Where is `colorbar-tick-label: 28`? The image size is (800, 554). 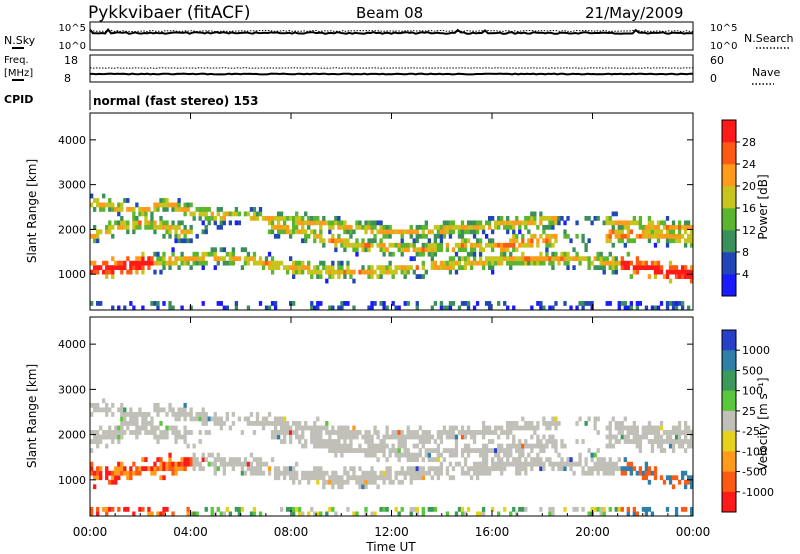 colorbar-tick-label: 28 is located at coordinates (749, 142).